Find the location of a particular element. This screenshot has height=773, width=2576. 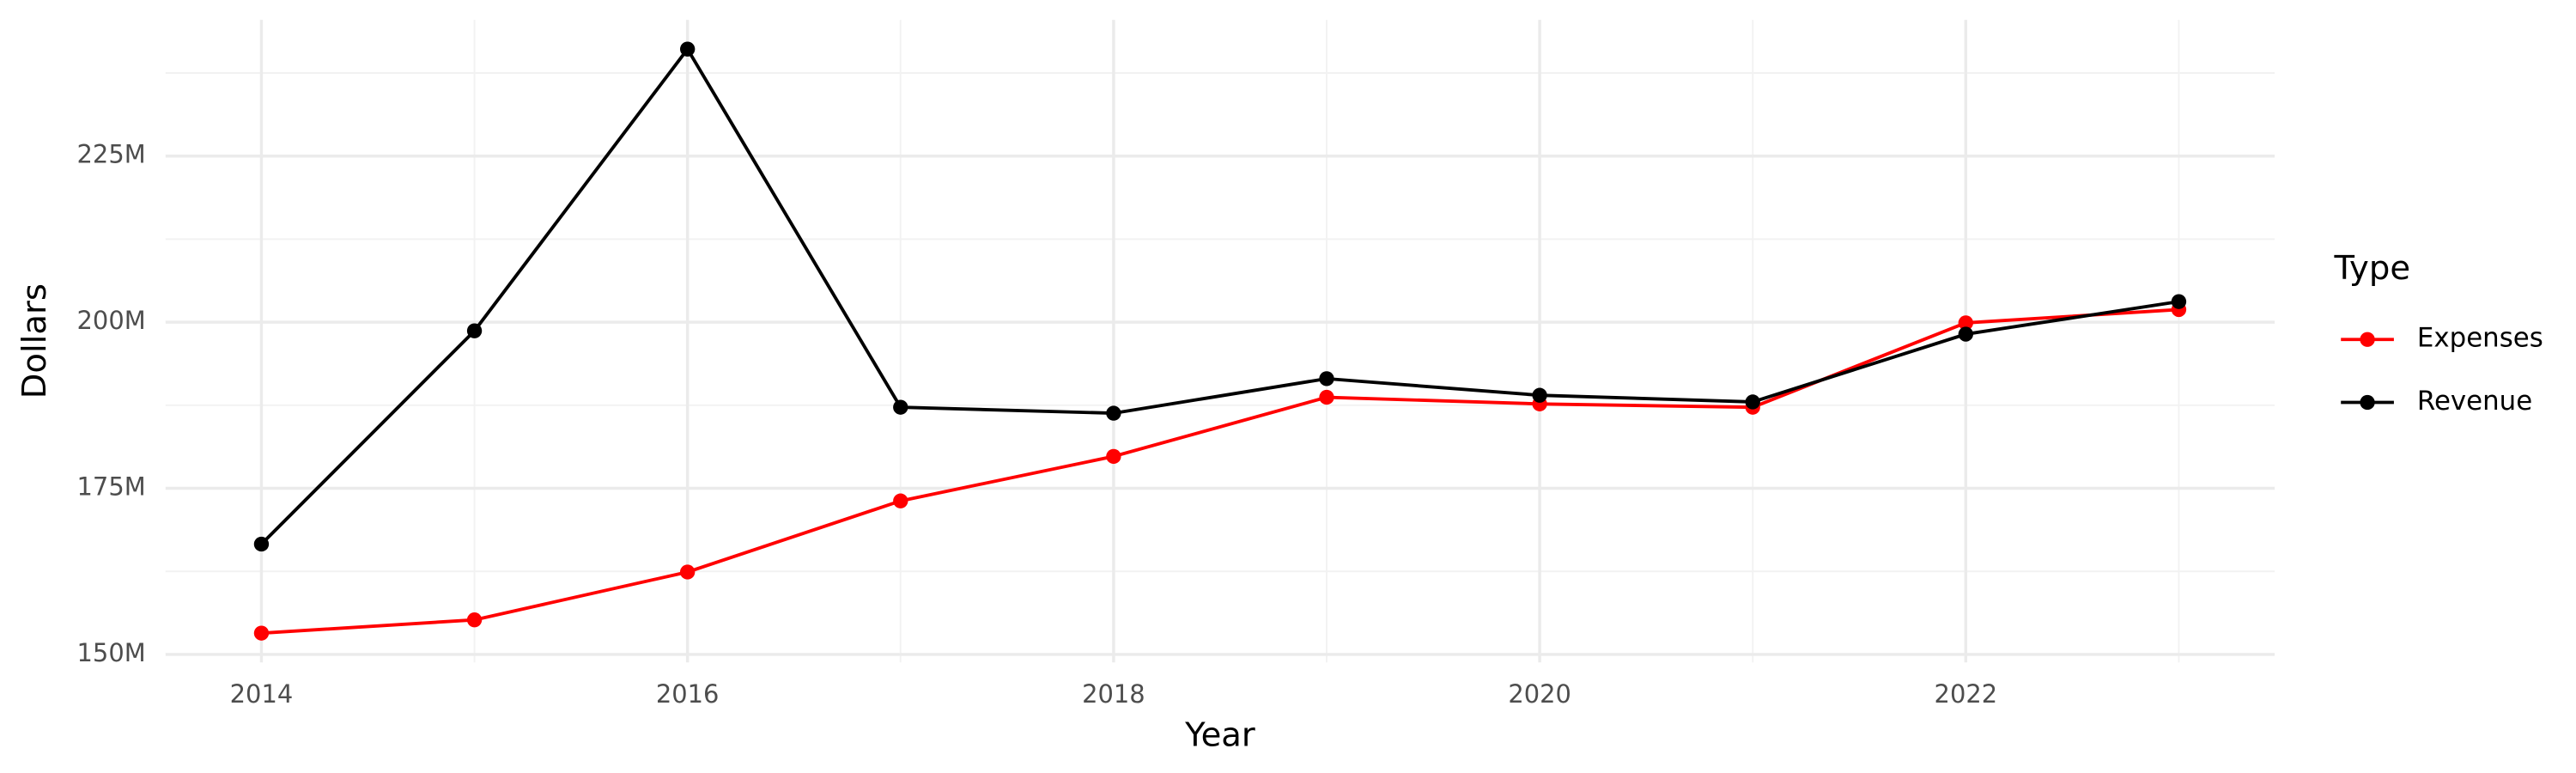

y-tick-label: 200M is located at coordinates (112, 320).